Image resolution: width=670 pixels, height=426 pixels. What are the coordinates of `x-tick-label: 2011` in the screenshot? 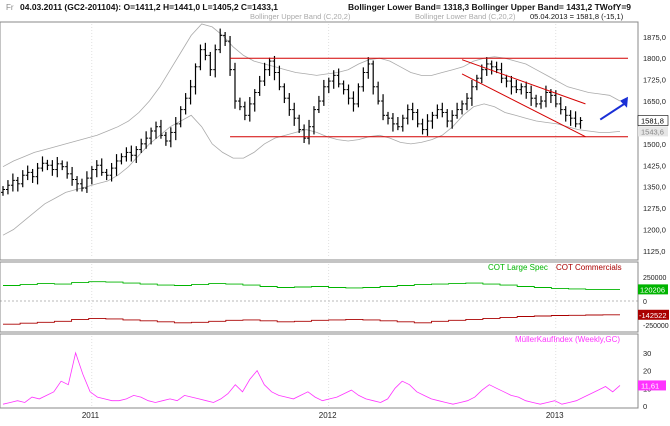 It's located at (91, 415).